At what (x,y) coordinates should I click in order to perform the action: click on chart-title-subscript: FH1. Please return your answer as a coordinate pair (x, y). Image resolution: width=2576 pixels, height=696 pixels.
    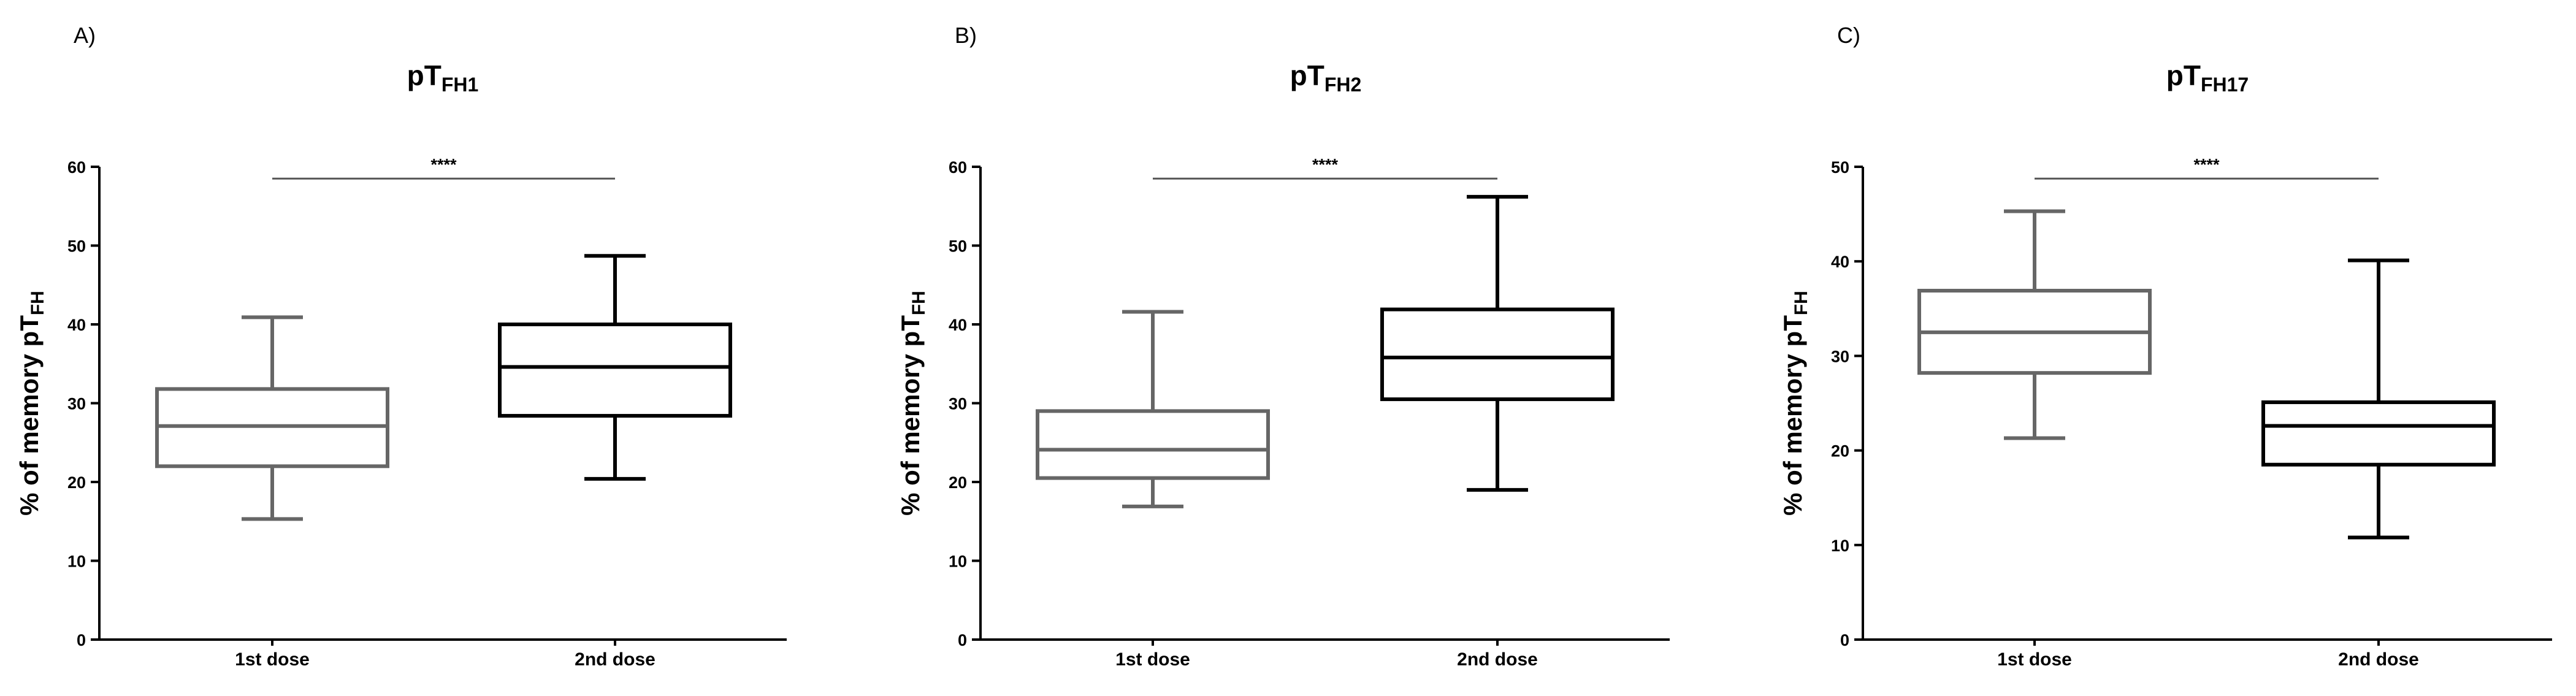
    Looking at the image, I should click on (459, 85).